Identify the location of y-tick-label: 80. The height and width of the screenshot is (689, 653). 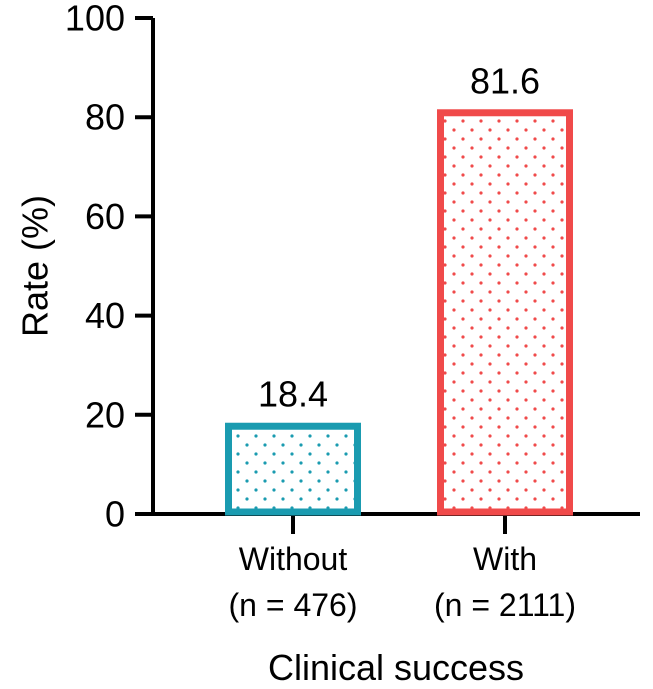
(105, 117).